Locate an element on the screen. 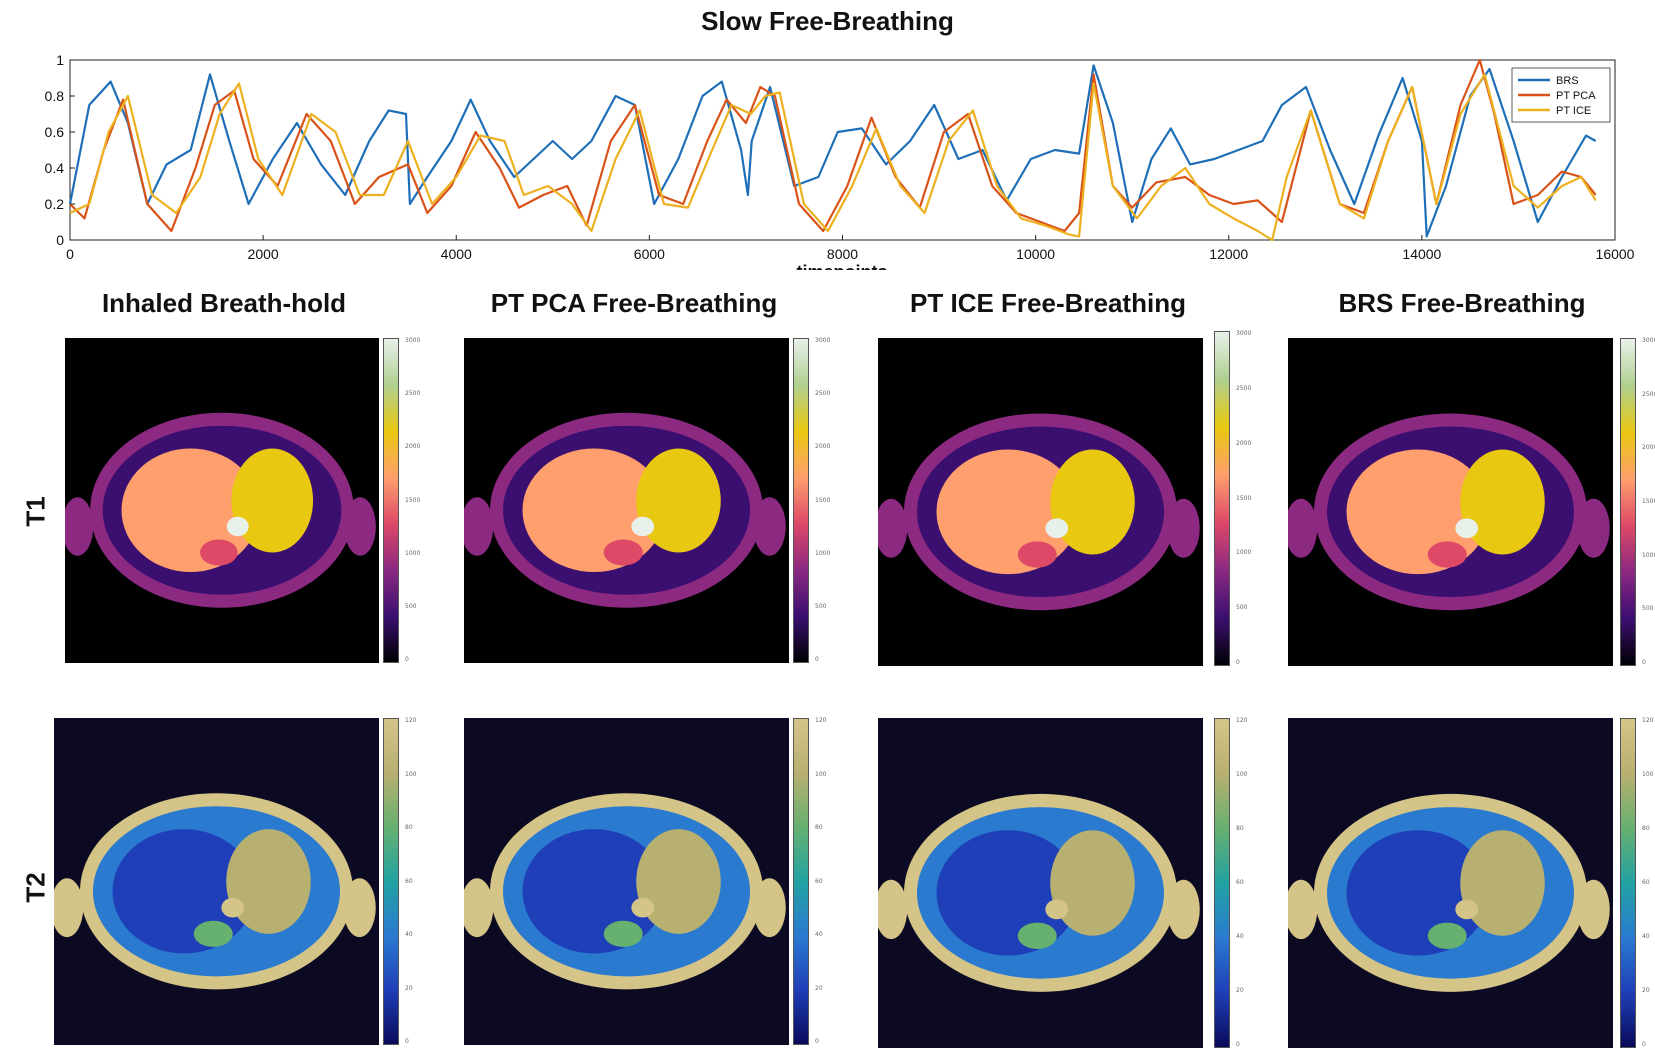 The width and height of the screenshot is (1655, 1059). legend-label: PT ICE is located at coordinates (1573, 111).